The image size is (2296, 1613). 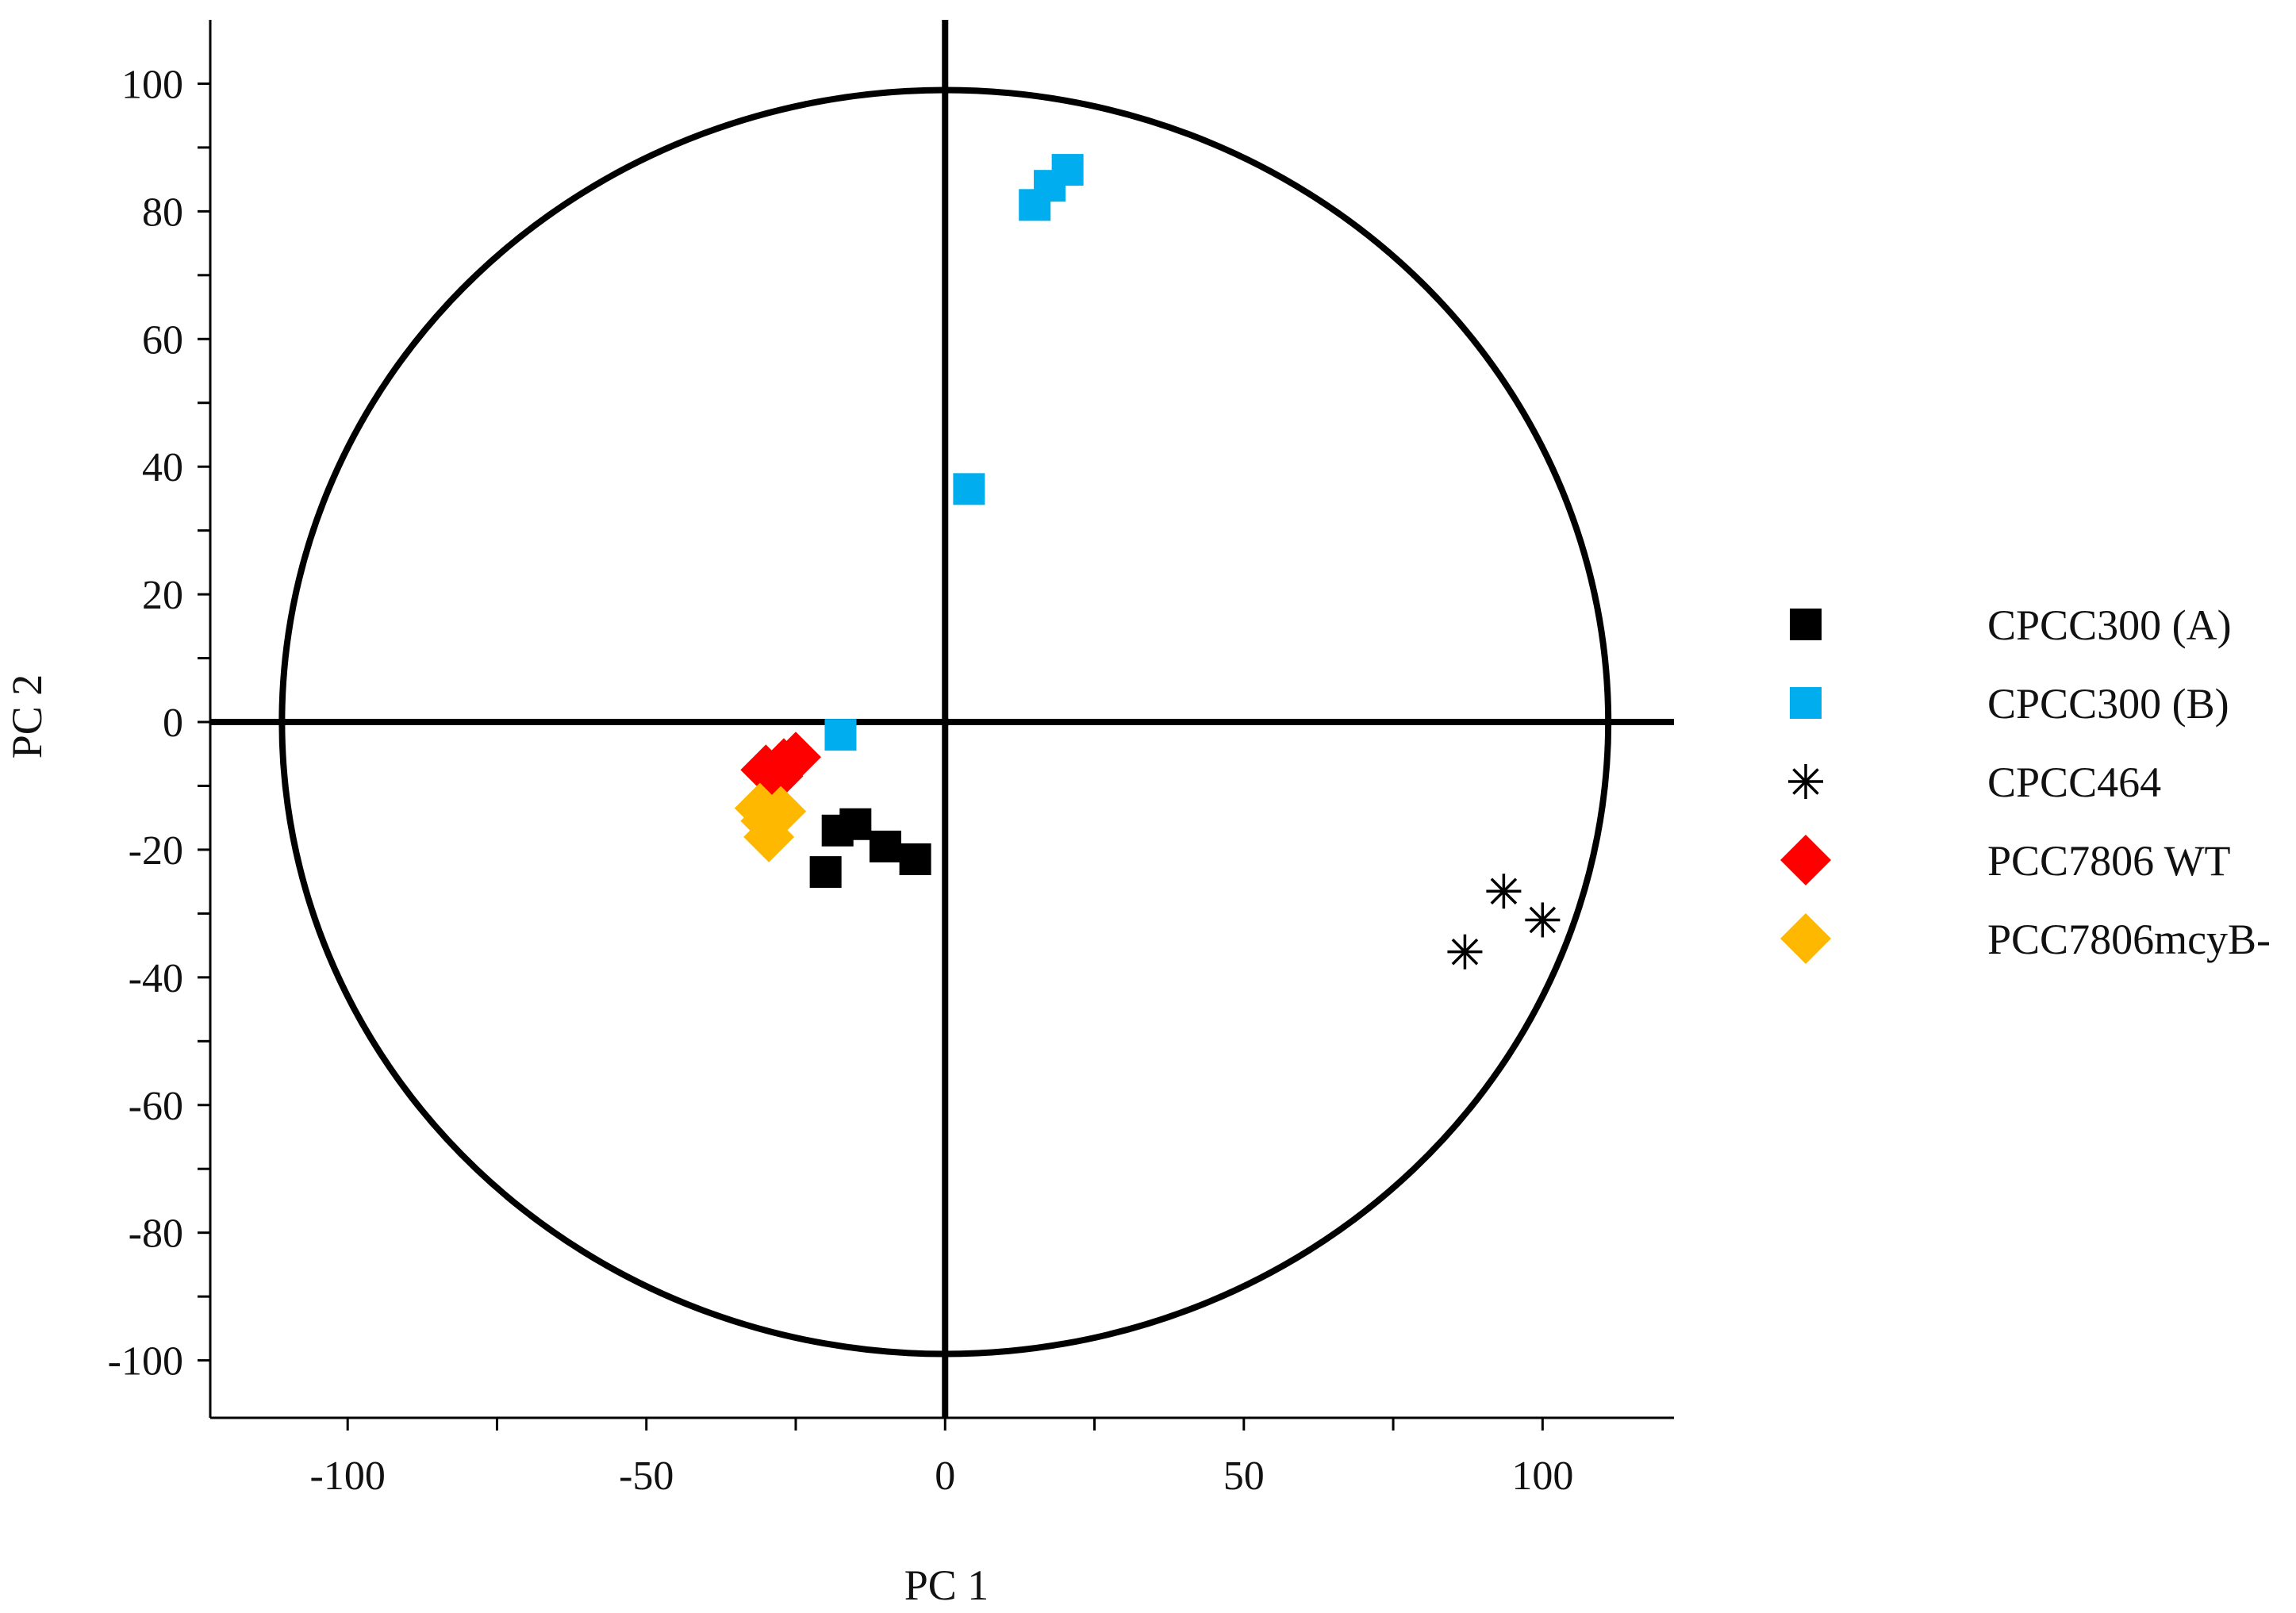 What do you see at coordinates (156, 1106) in the screenshot?
I see `y-tick-label: -60` at bounding box center [156, 1106].